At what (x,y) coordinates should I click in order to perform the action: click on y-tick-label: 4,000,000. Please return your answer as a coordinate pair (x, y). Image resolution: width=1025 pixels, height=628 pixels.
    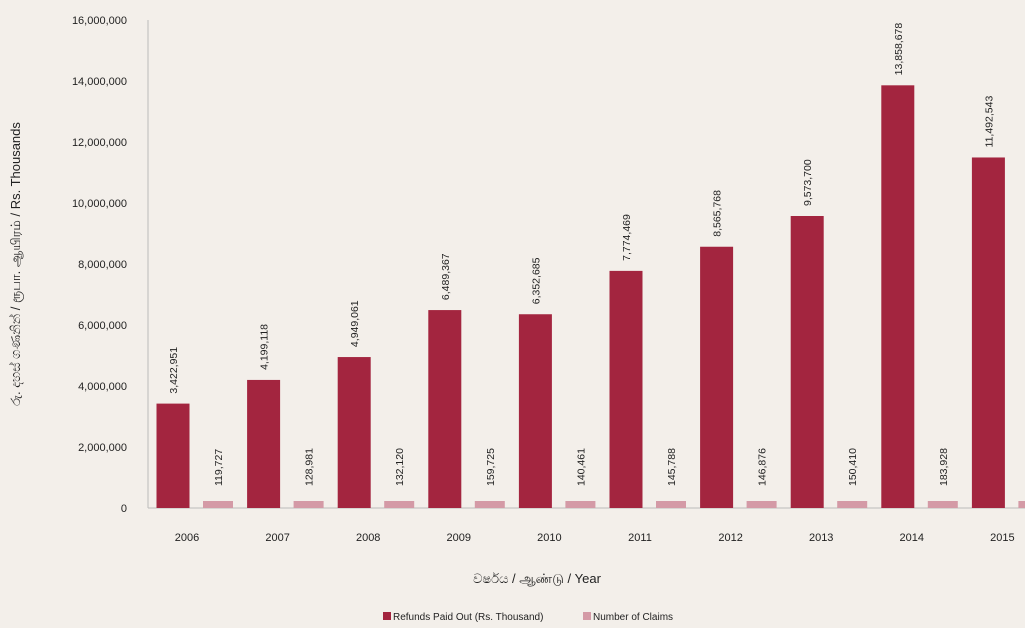
    Looking at the image, I should click on (102, 387).